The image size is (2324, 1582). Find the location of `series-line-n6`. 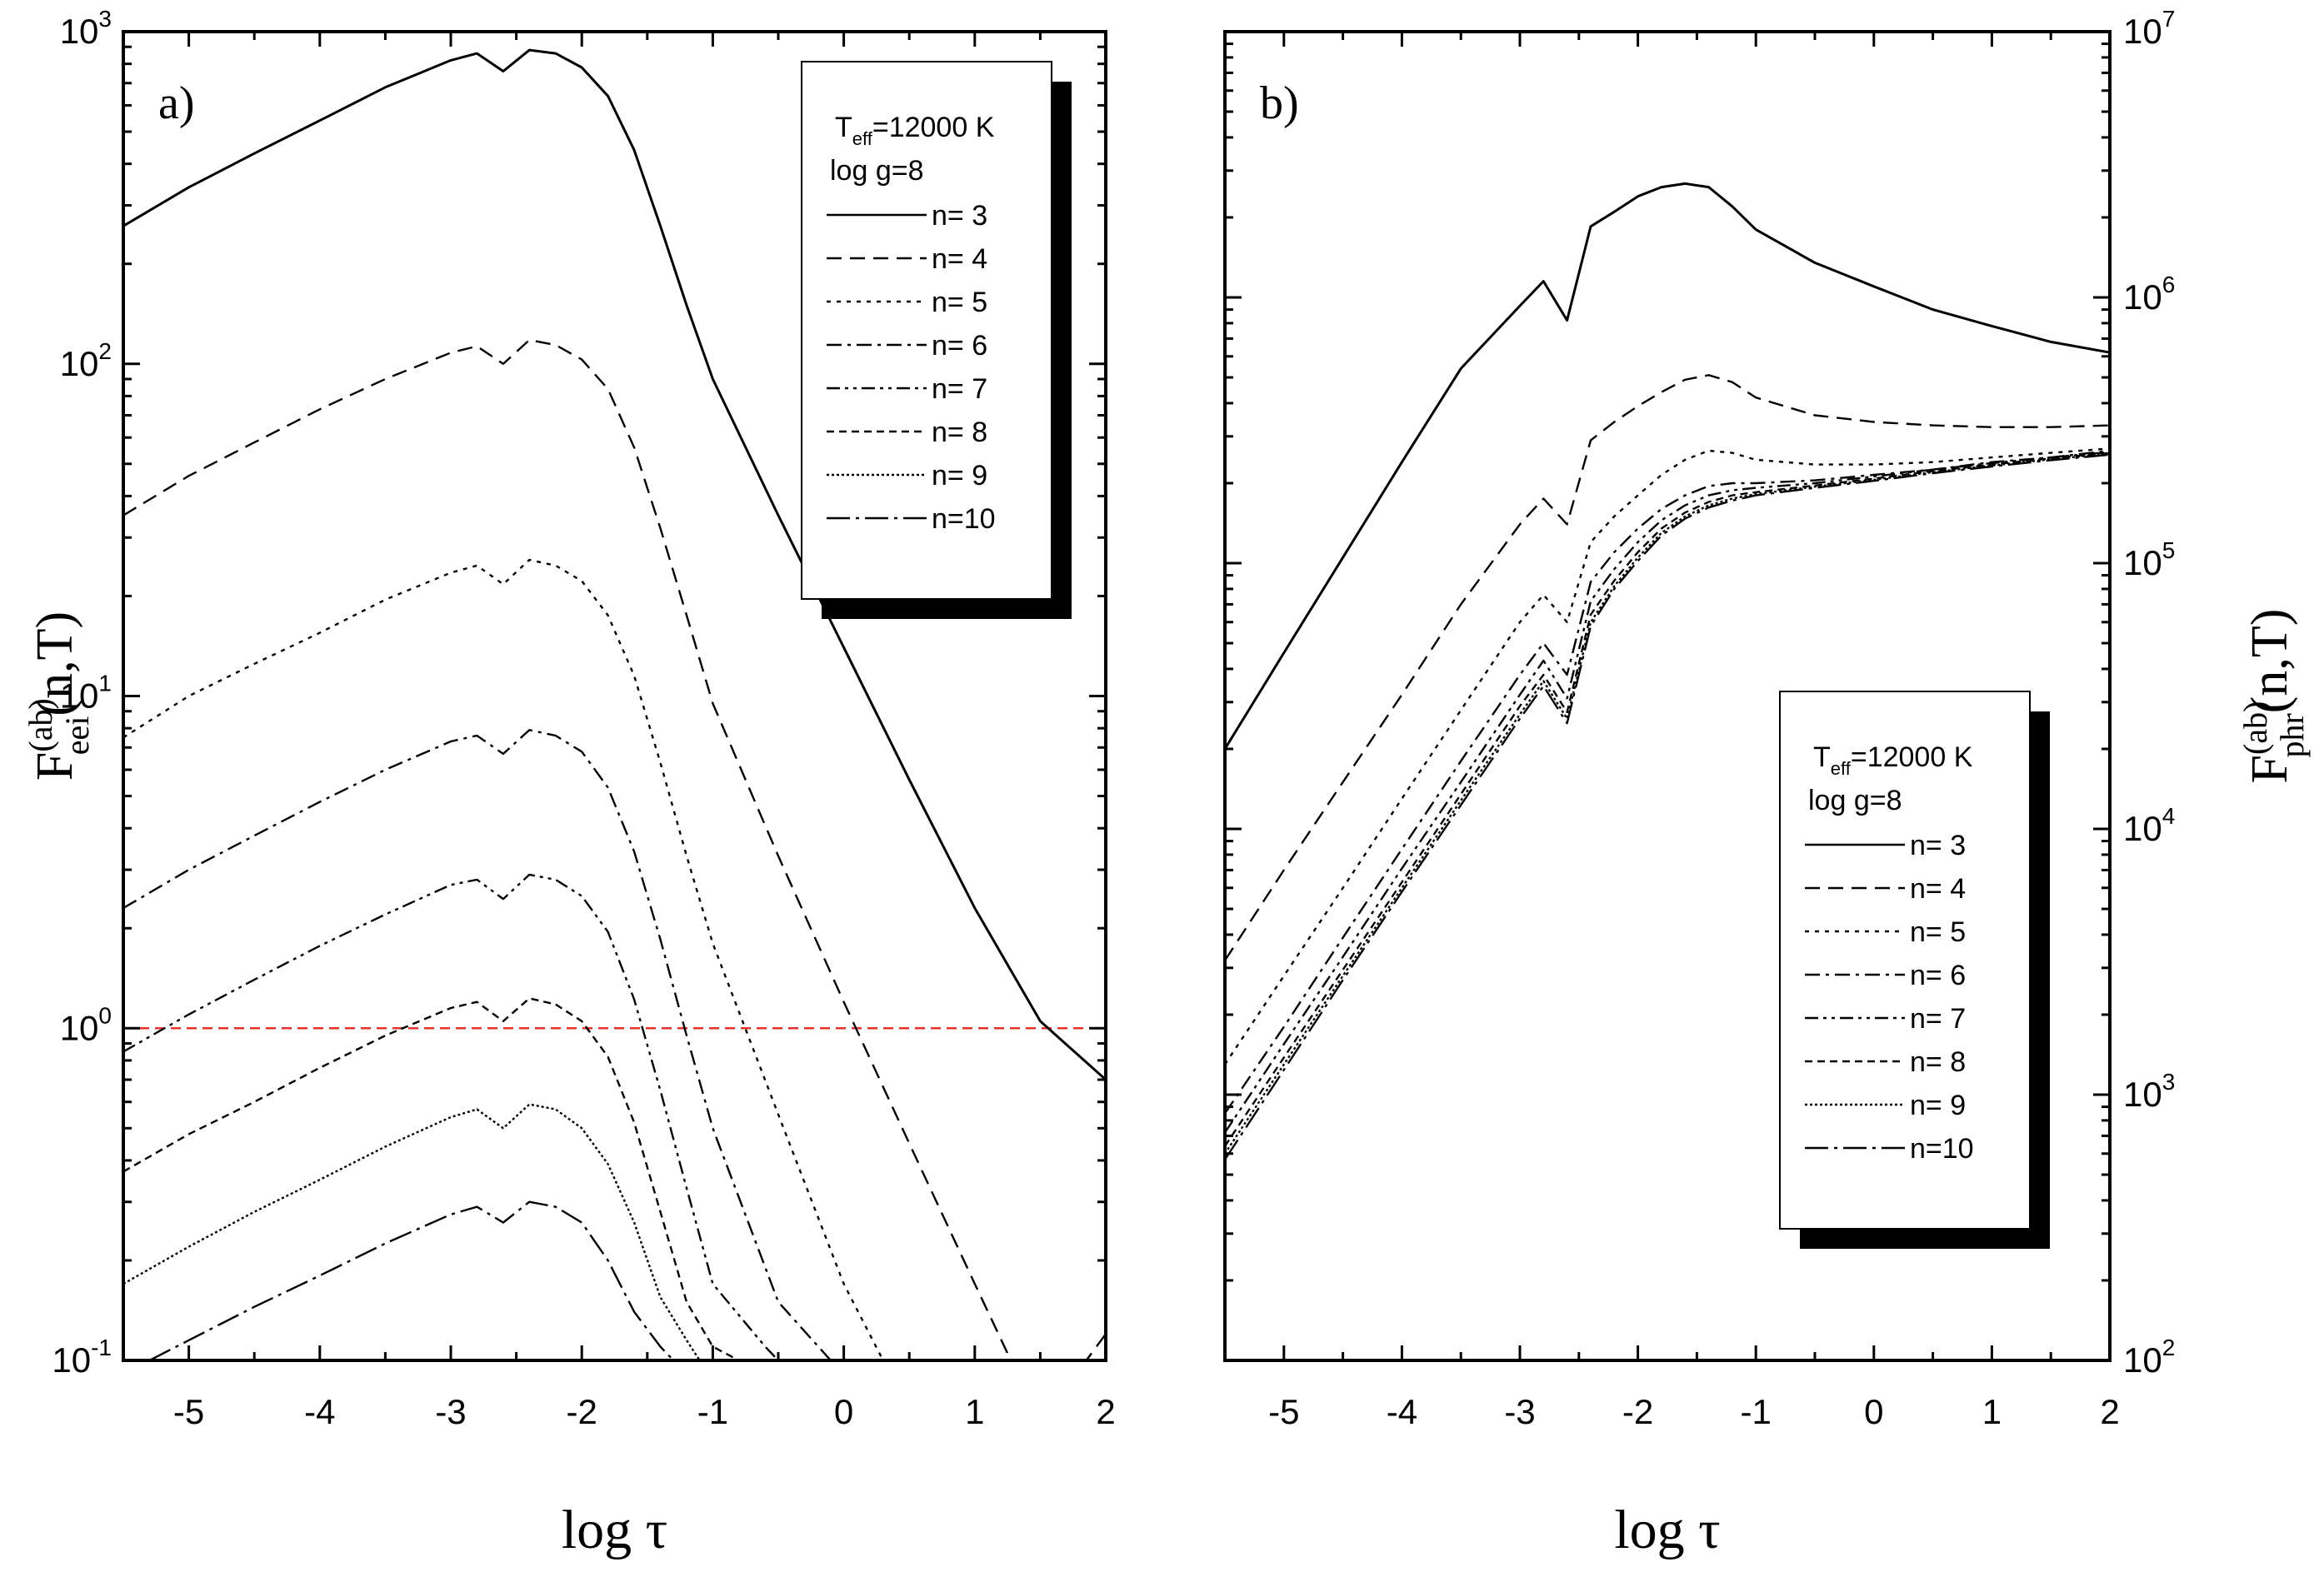

series-line-n6 is located at coordinates (478, 1044).